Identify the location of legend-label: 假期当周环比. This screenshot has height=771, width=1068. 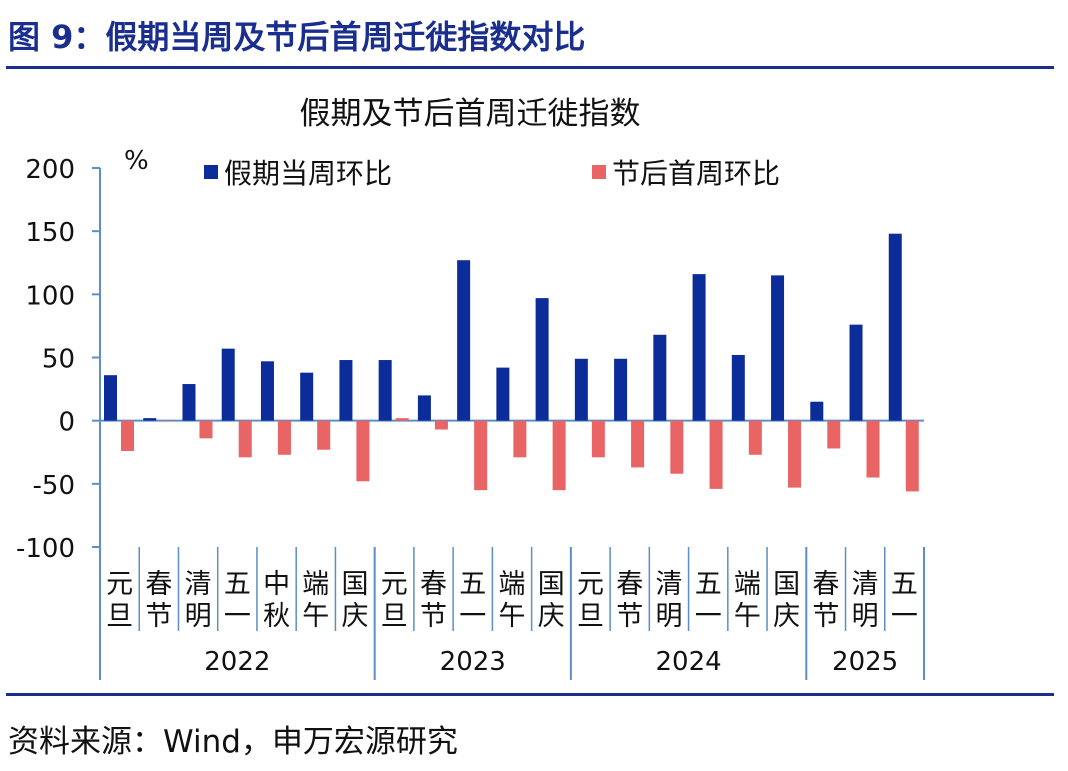
(308, 173).